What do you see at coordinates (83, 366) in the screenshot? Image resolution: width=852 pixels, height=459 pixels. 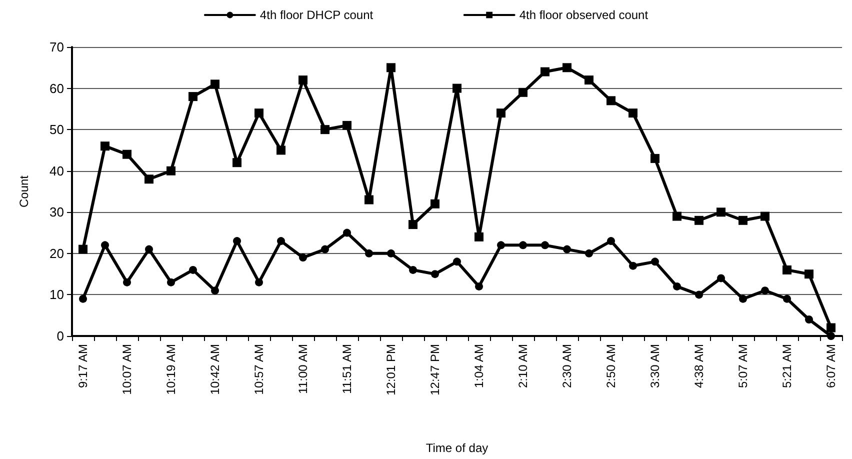 I see `x-tick-label: 9:17 AM` at bounding box center [83, 366].